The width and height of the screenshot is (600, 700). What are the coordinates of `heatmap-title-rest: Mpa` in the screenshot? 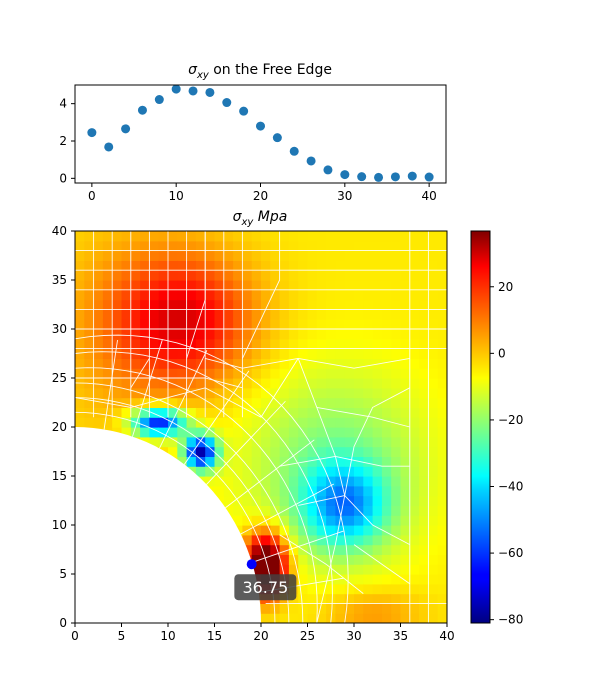 It's located at (270, 217).